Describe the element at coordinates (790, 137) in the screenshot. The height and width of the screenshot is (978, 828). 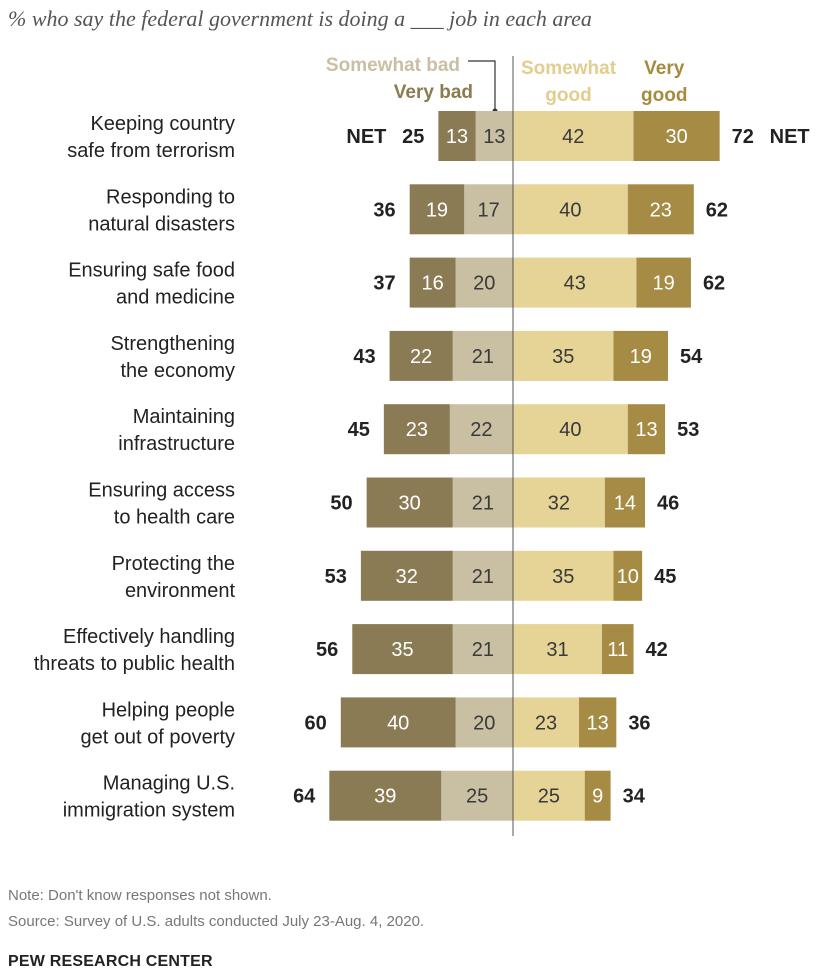
I see `net-good-suffix: NET` at that location.